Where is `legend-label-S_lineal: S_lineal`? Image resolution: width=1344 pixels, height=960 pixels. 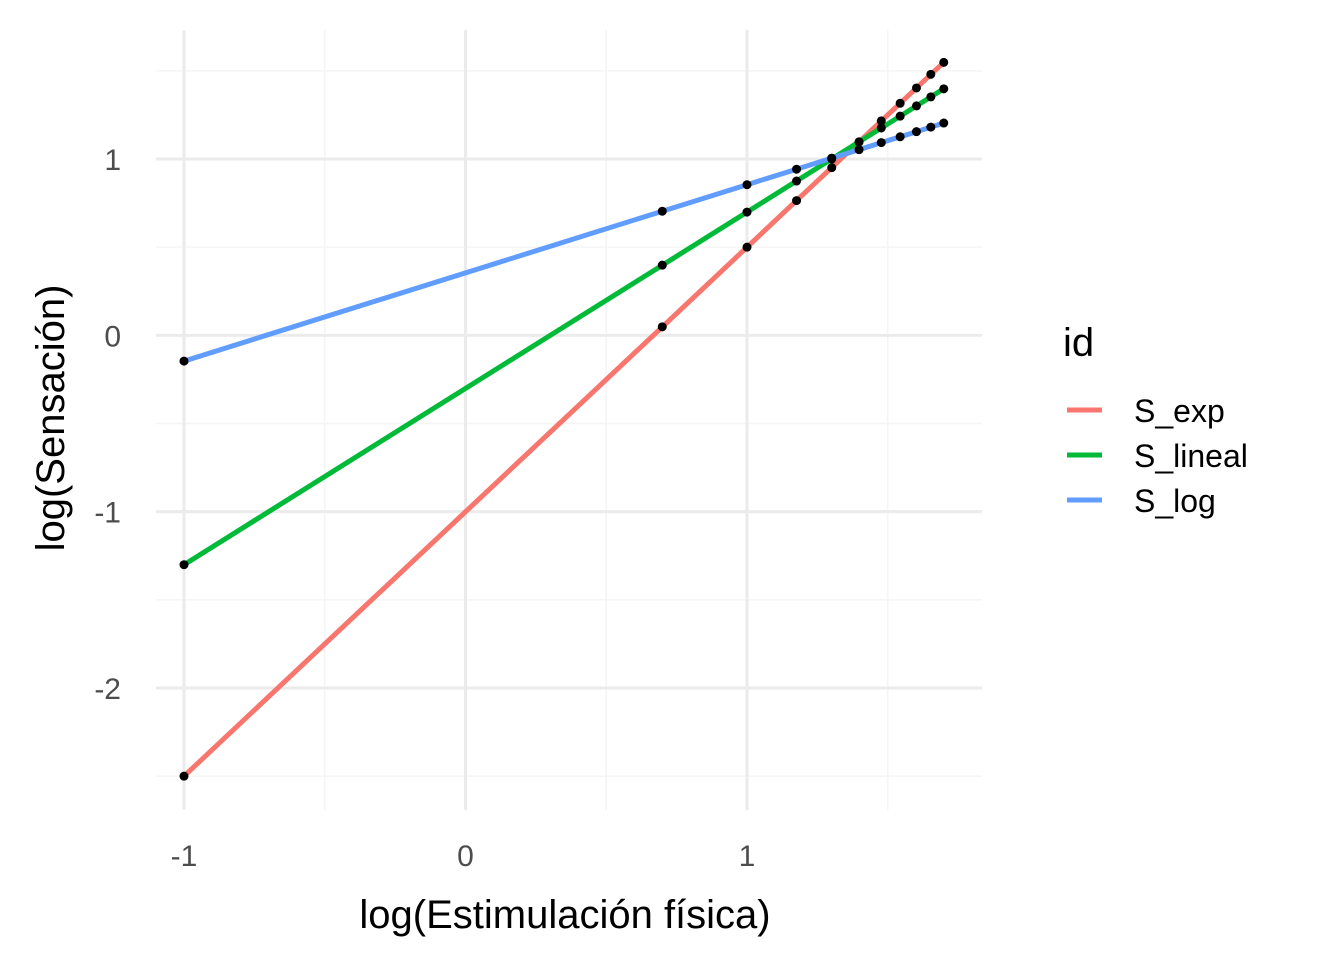 legend-label-S_lineal: S_lineal is located at coordinates (1191, 456).